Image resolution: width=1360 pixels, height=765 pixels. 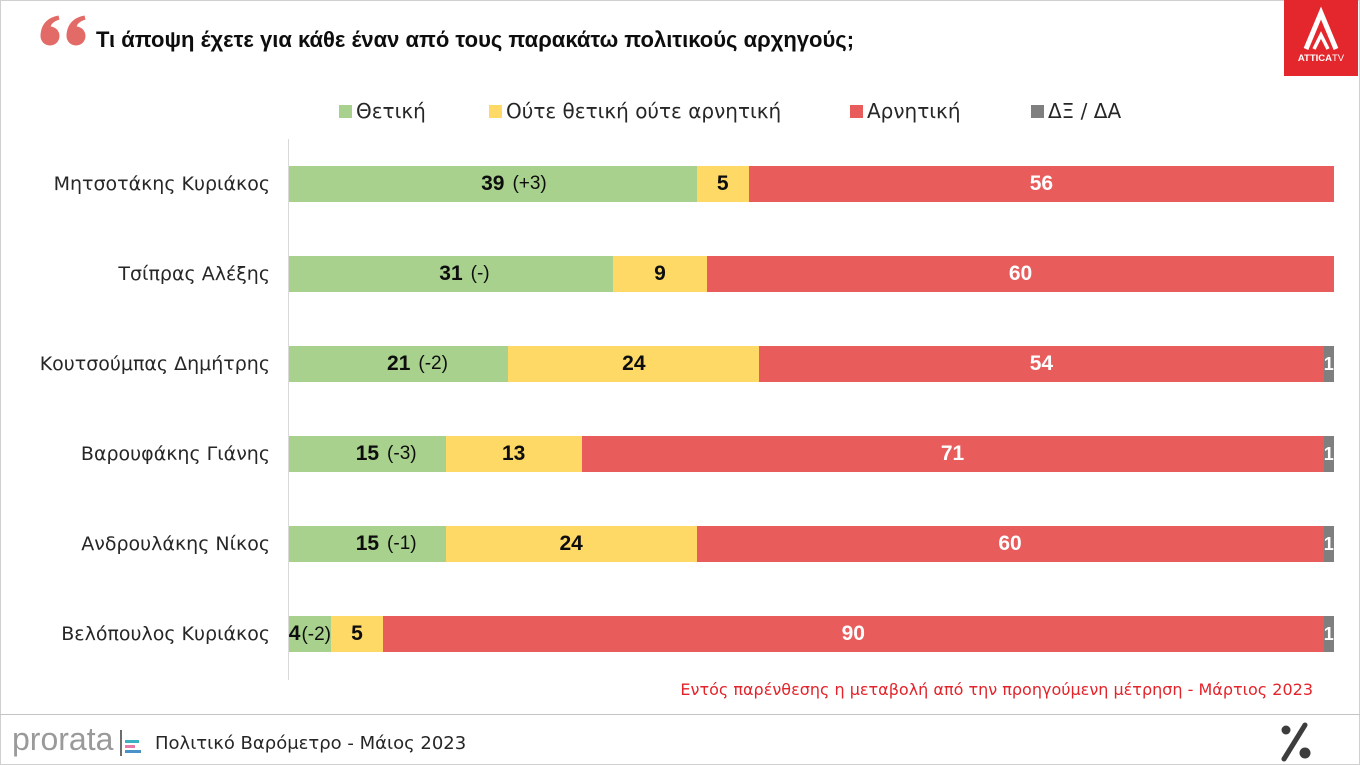 What do you see at coordinates (175, 454) in the screenshot?
I see `category-label: Βαρουφάκης Γιάνης` at bounding box center [175, 454].